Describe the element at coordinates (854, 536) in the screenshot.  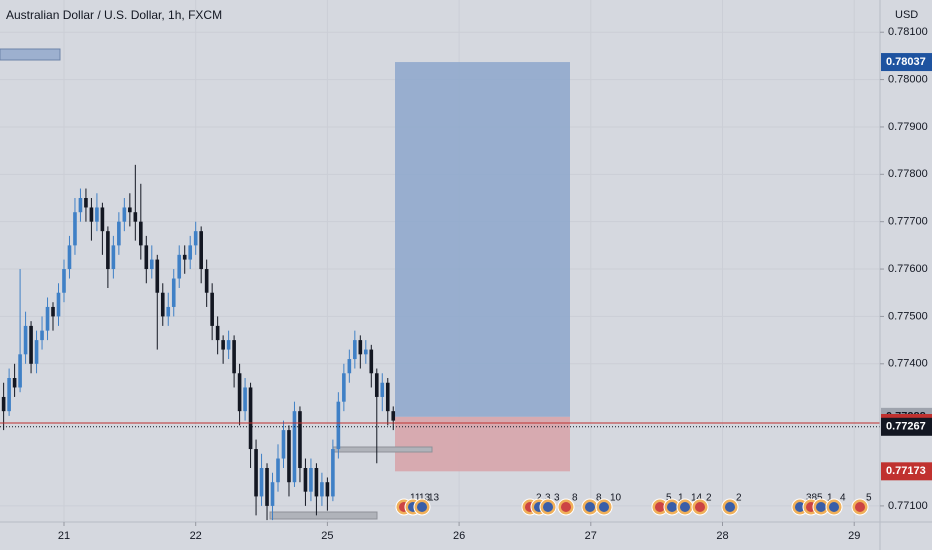
I see `x-tick-label: 29` at that location.